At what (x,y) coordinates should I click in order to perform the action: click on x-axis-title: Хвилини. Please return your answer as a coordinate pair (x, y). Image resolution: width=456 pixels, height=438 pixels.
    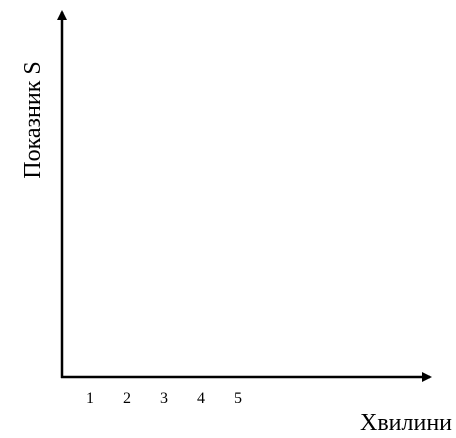
    Looking at the image, I should click on (406, 423).